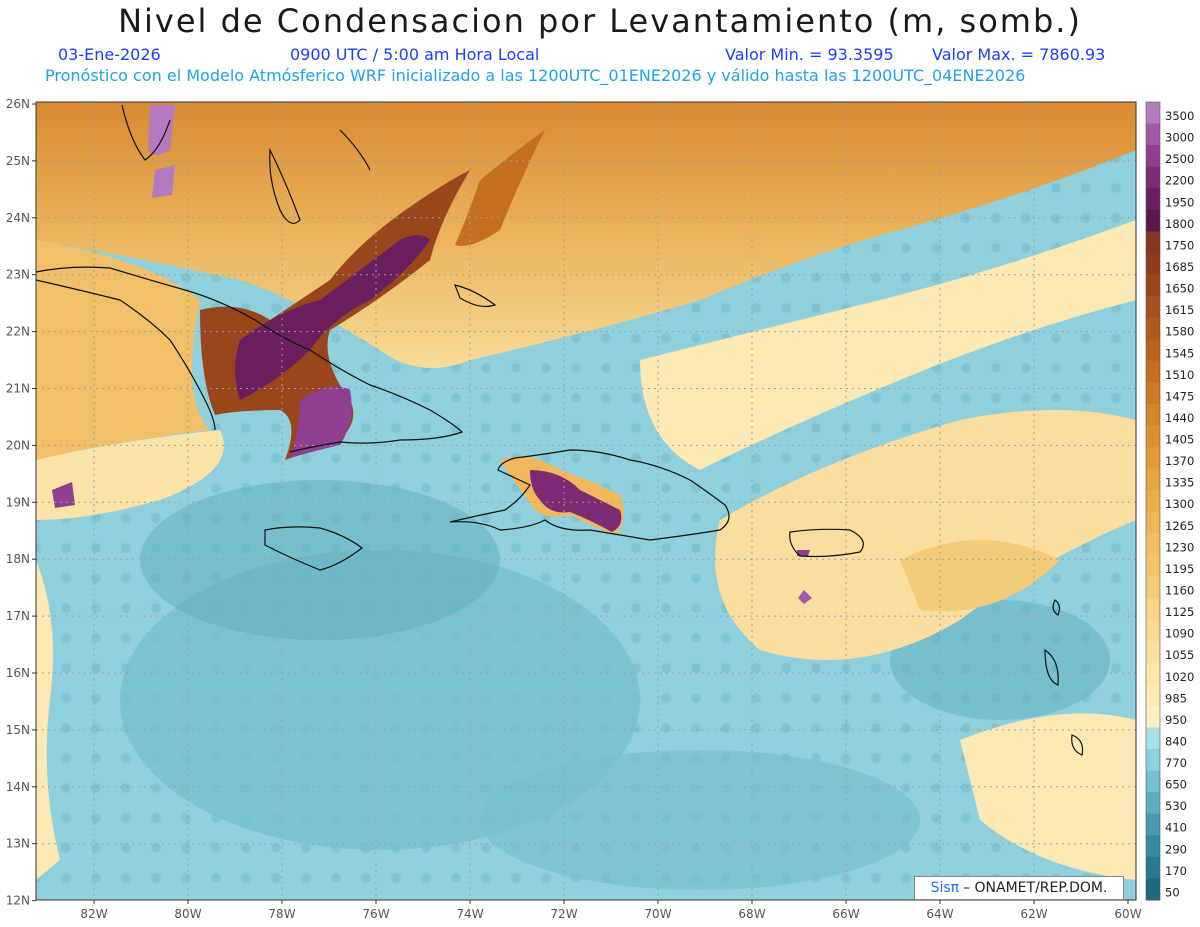 Image resolution: width=1200 pixels, height=927 pixels. Describe the element at coordinates (1176, 720) in the screenshot. I see `colorbar-label: 950` at that location.